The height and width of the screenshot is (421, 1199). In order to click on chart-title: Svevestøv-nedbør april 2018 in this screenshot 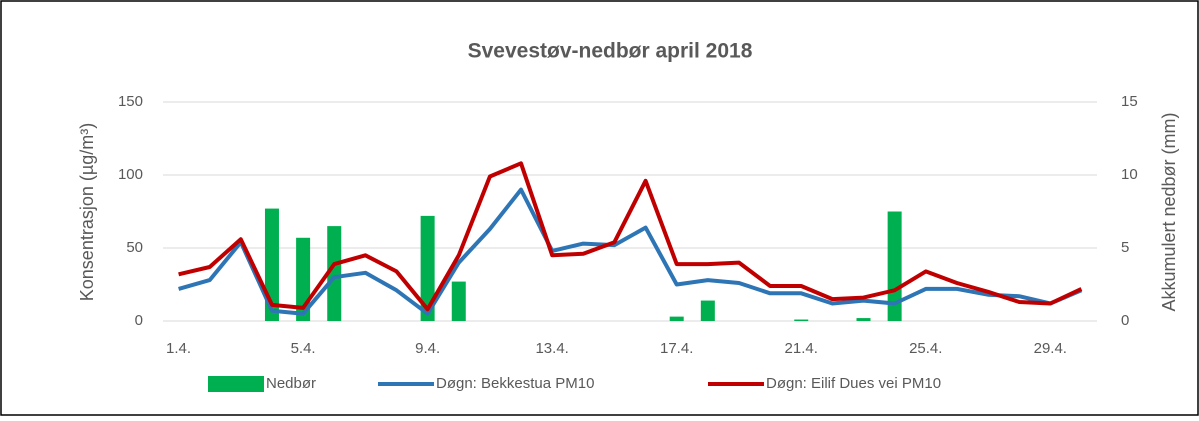, I will do `click(610, 51)`.